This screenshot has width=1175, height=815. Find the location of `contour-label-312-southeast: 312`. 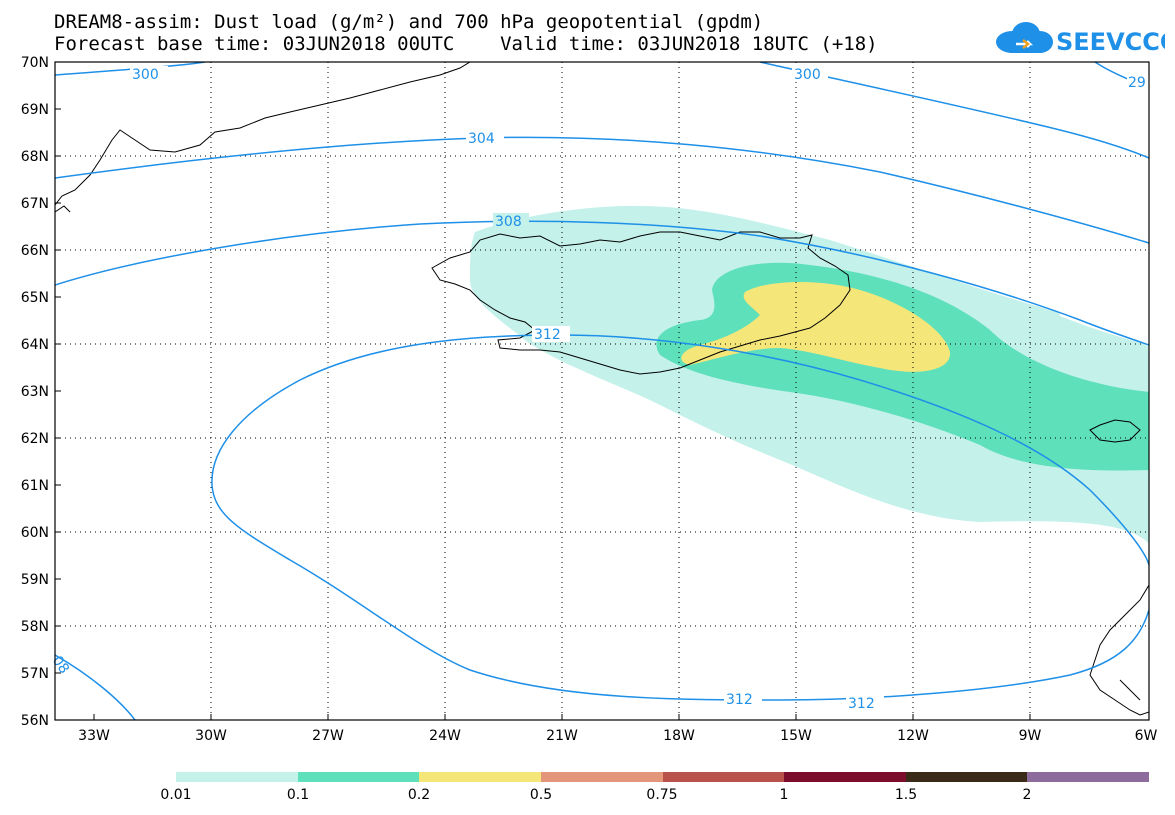

contour-label-312-southeast: 312 is located at coordinates (861, 704).